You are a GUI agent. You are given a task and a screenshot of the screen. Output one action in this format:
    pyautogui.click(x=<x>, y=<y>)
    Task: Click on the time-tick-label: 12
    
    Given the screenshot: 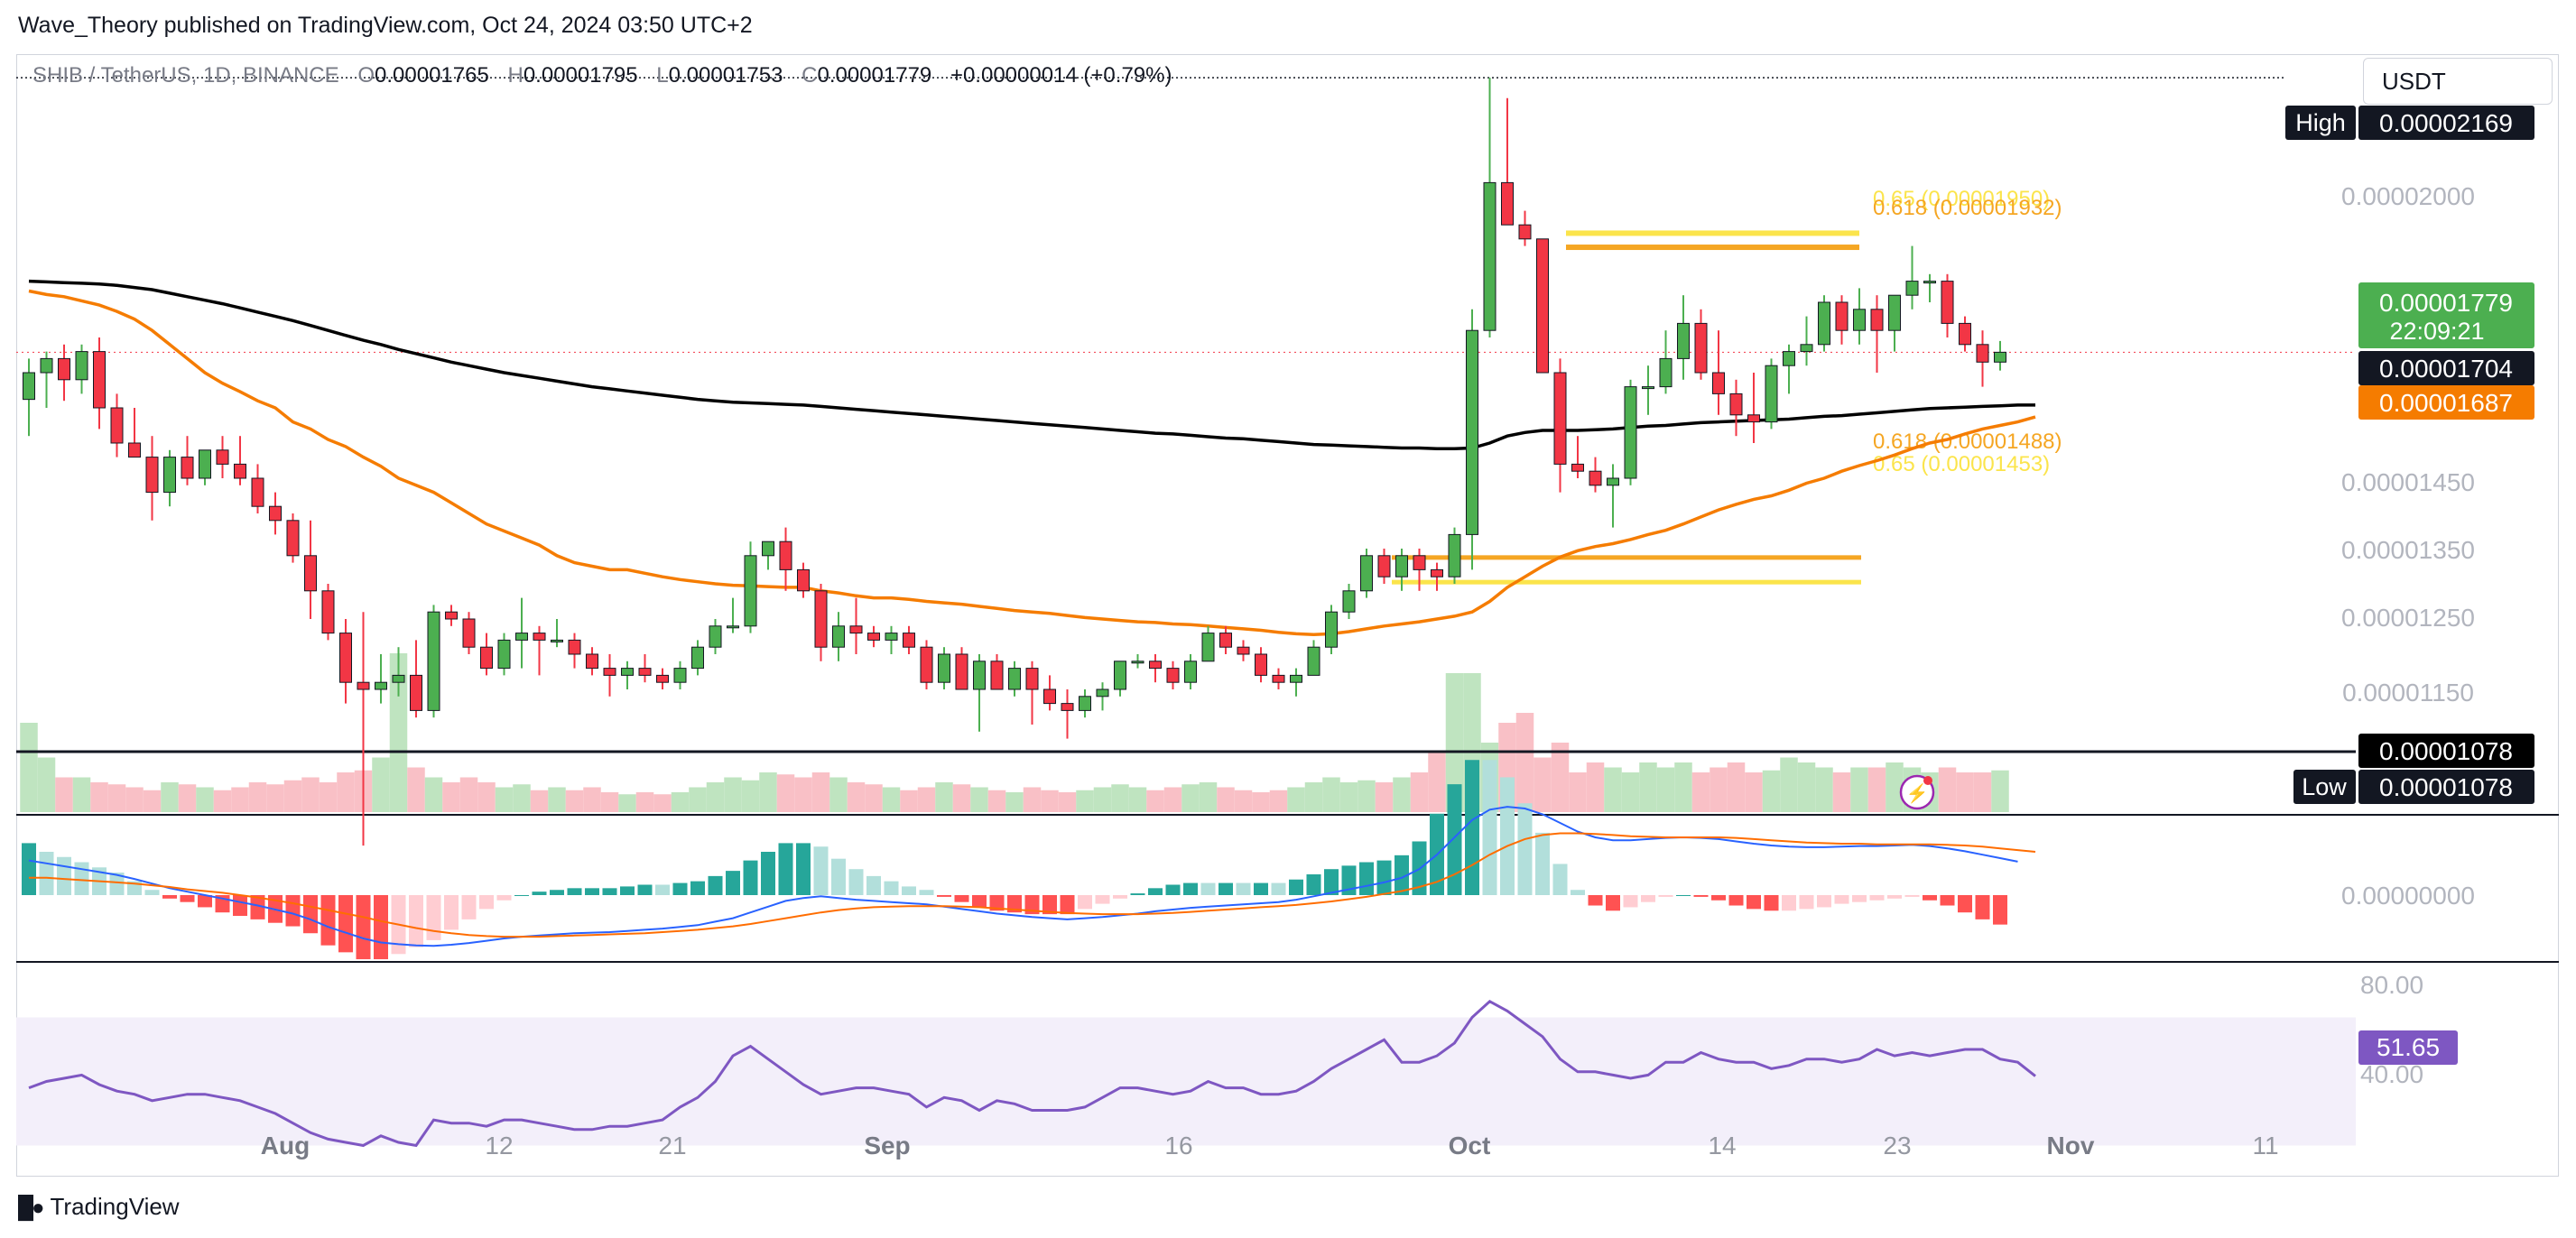 What is the action you would take?
    pyautogui.click(x=499, y=1145)
    